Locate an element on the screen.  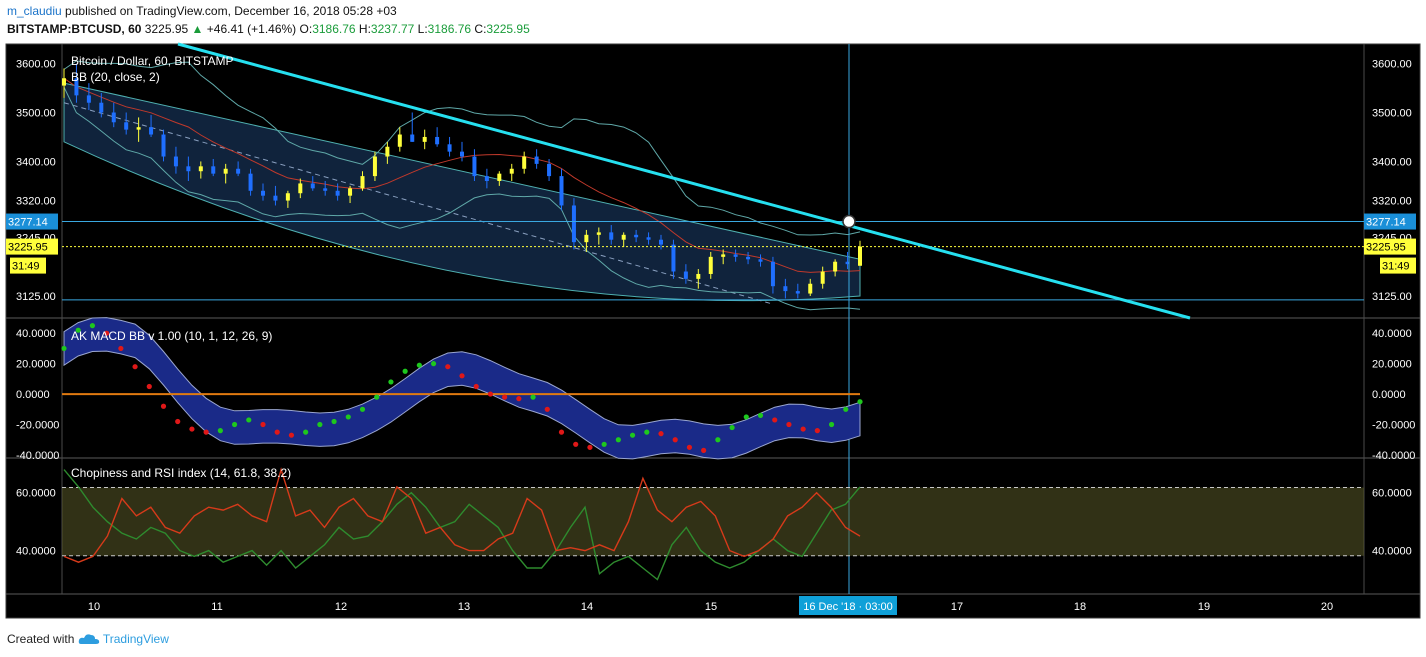
footer: Created with TradingView is located at coordinates (88, 639).